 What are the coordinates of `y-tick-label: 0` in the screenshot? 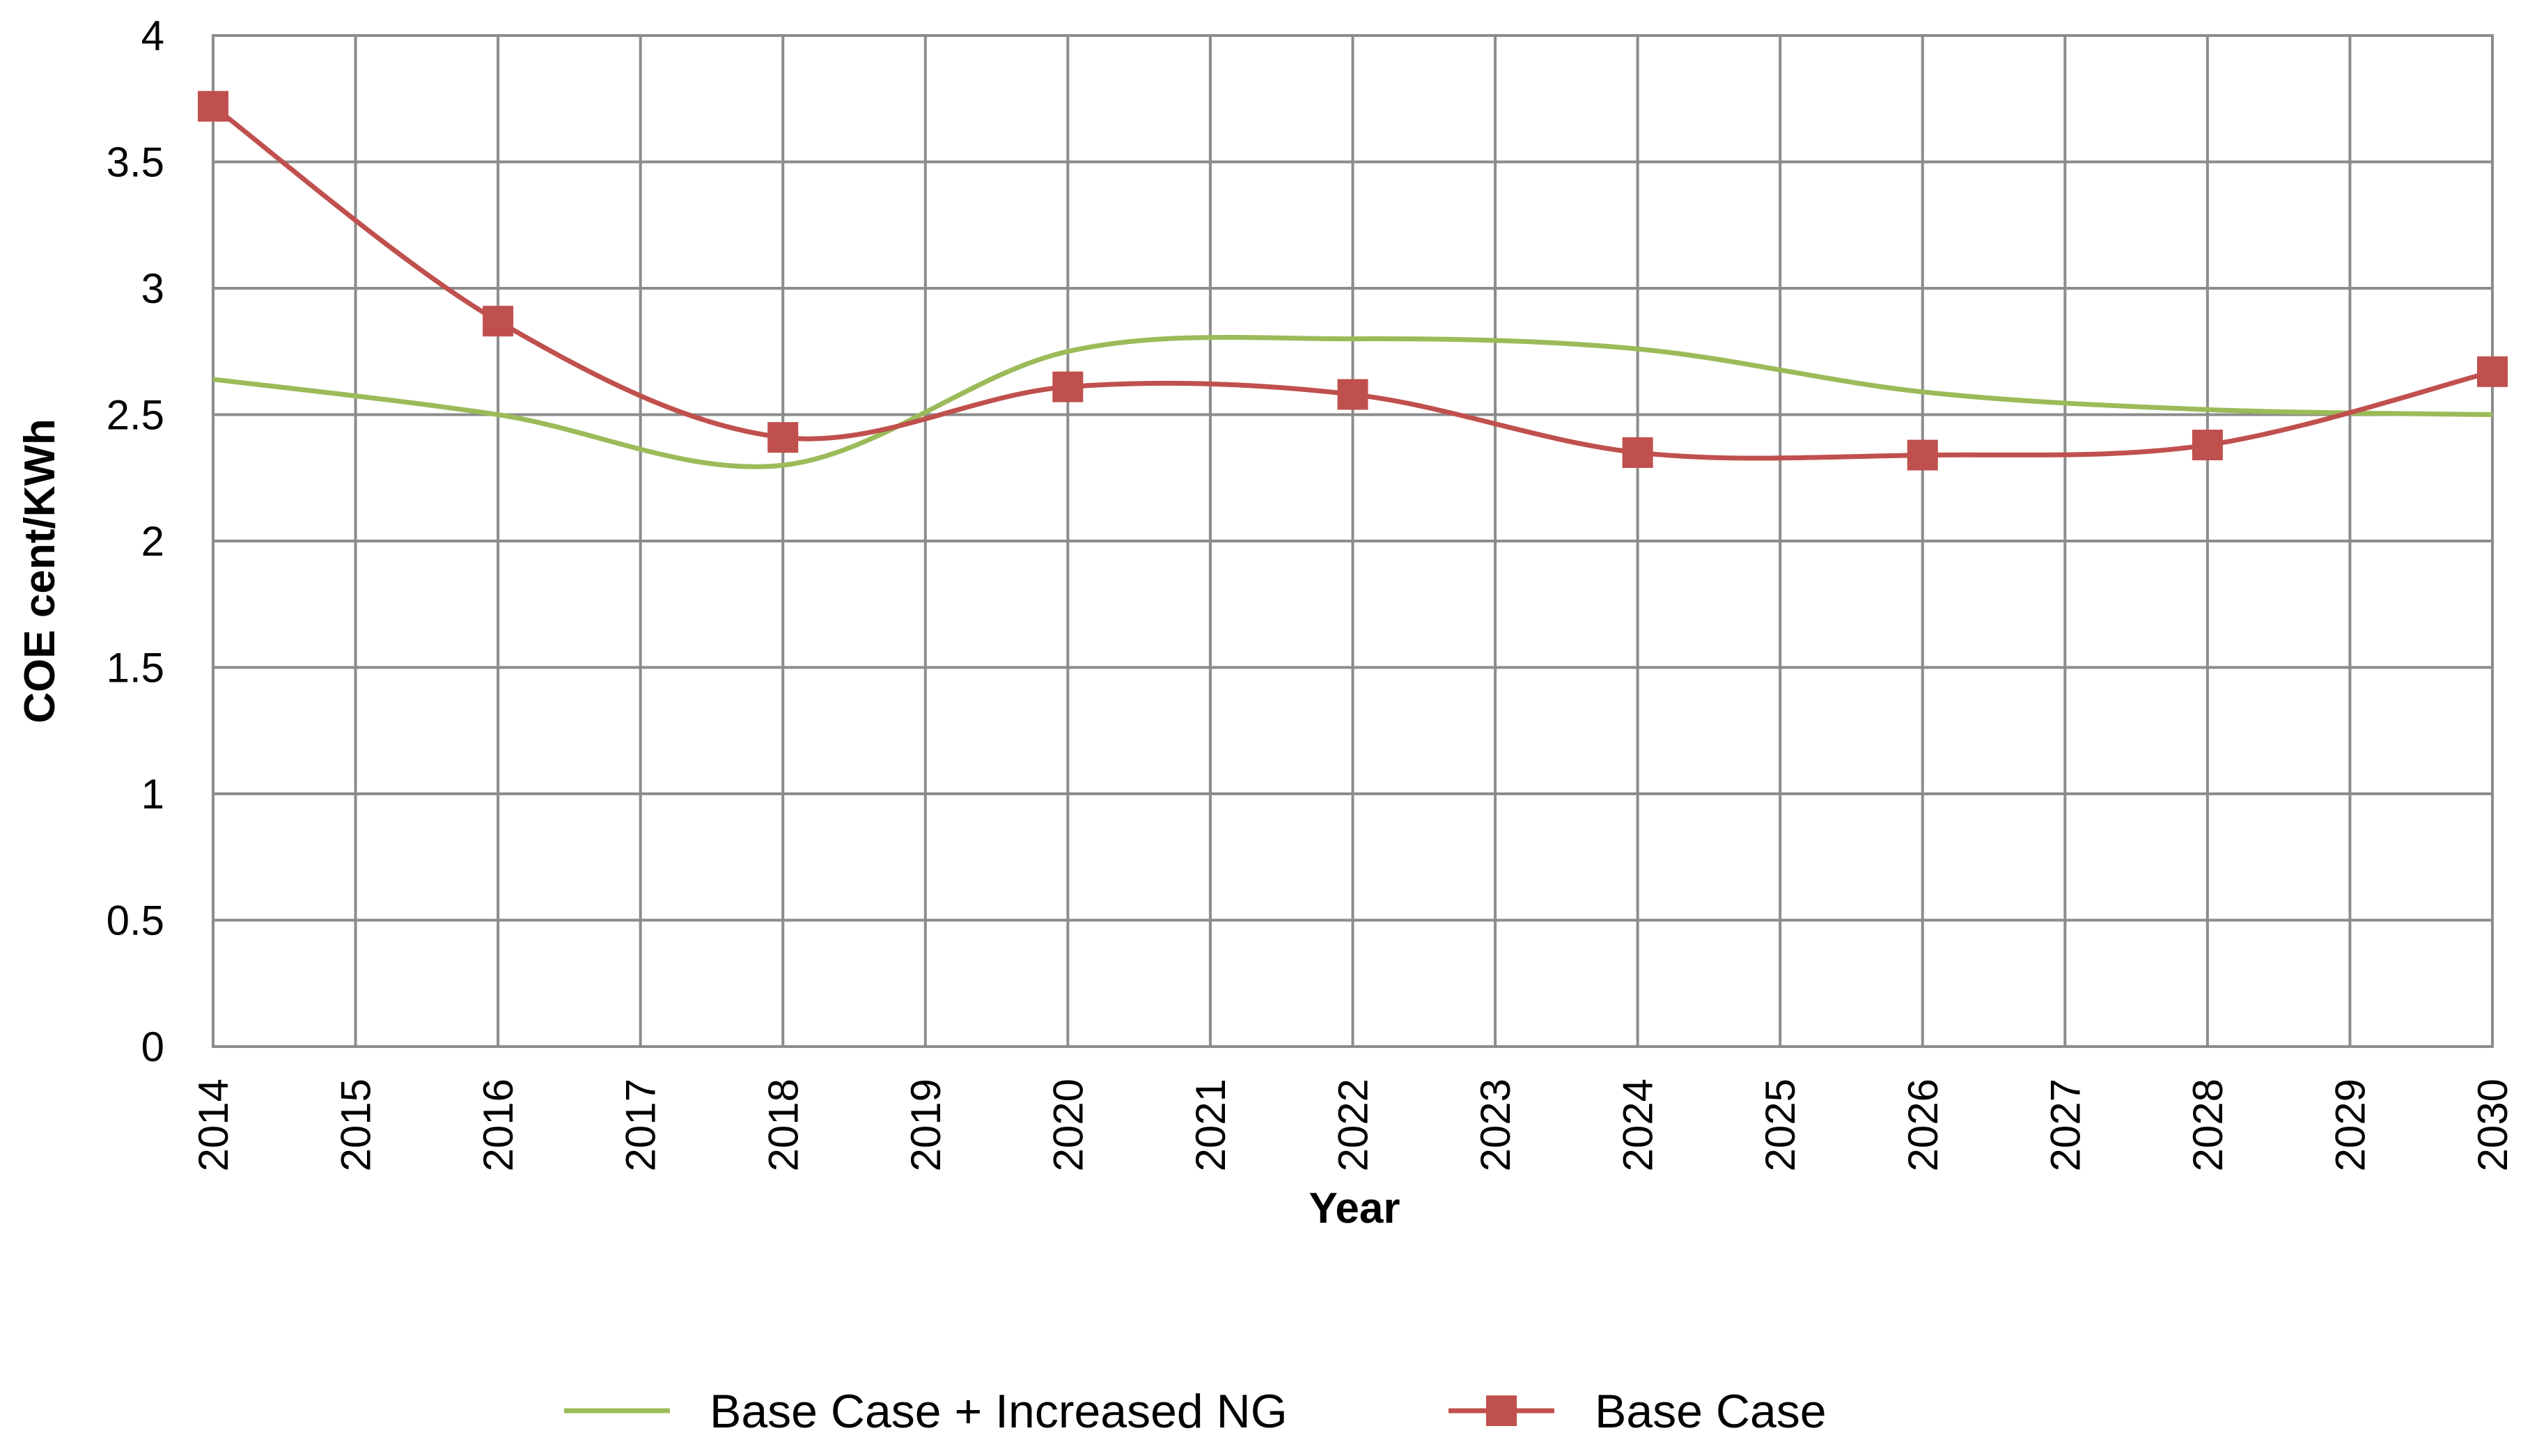 It's located at (152, 1047).